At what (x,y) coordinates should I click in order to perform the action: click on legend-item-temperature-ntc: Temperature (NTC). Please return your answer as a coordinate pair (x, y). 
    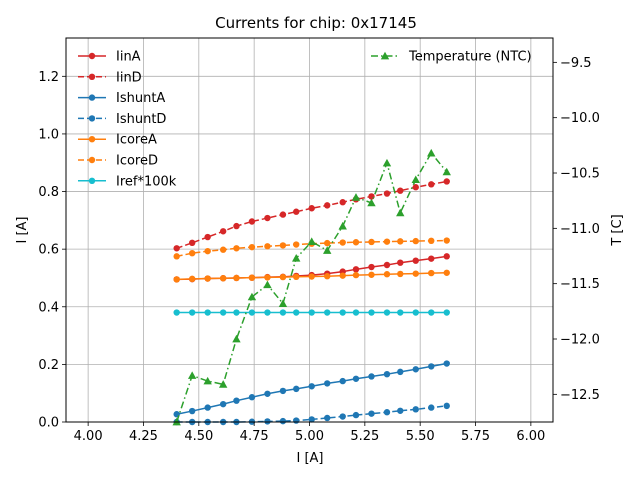
    Looking at the image, I should click on (451, 57).